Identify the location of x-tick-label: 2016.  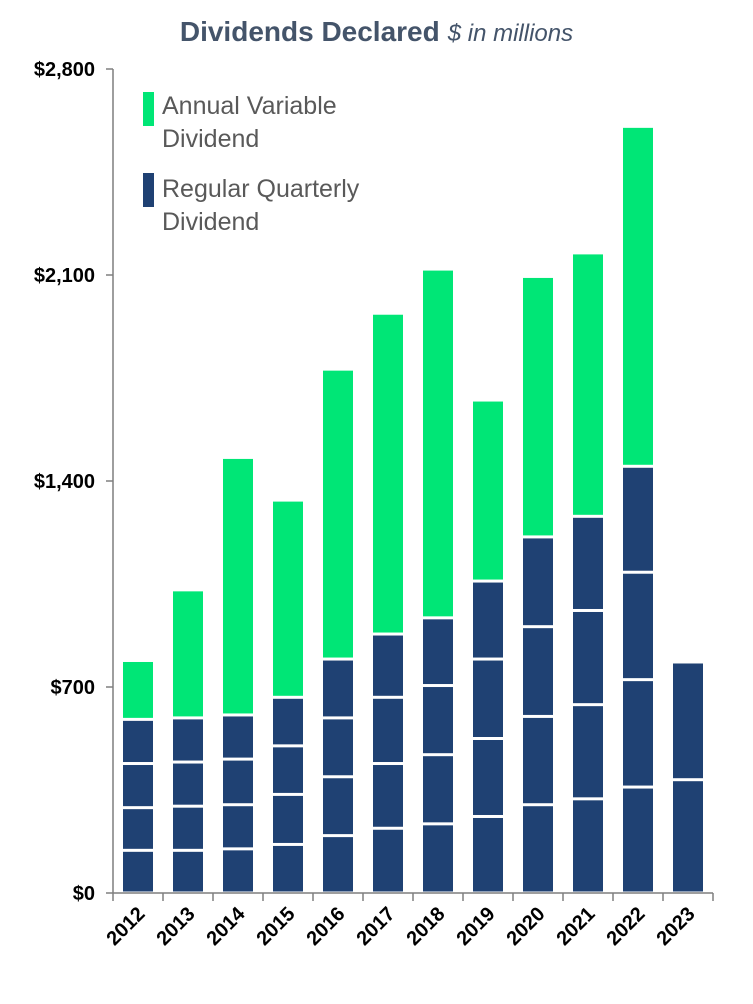
(326, 926).